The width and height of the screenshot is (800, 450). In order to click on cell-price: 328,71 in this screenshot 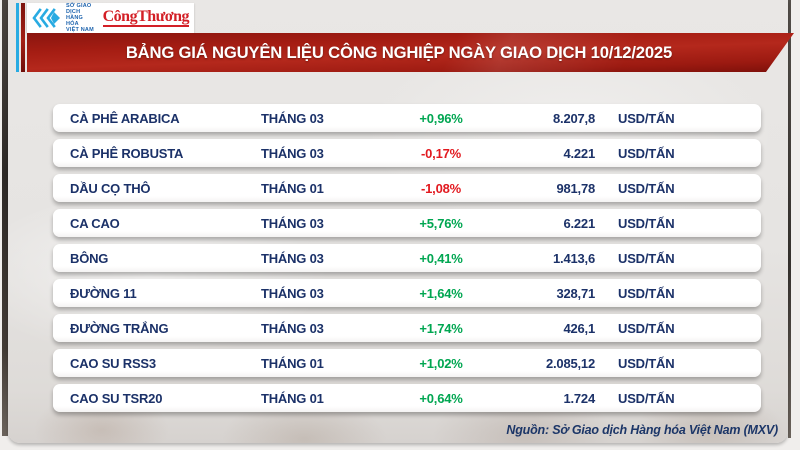, I will do `click(575, 293)`.